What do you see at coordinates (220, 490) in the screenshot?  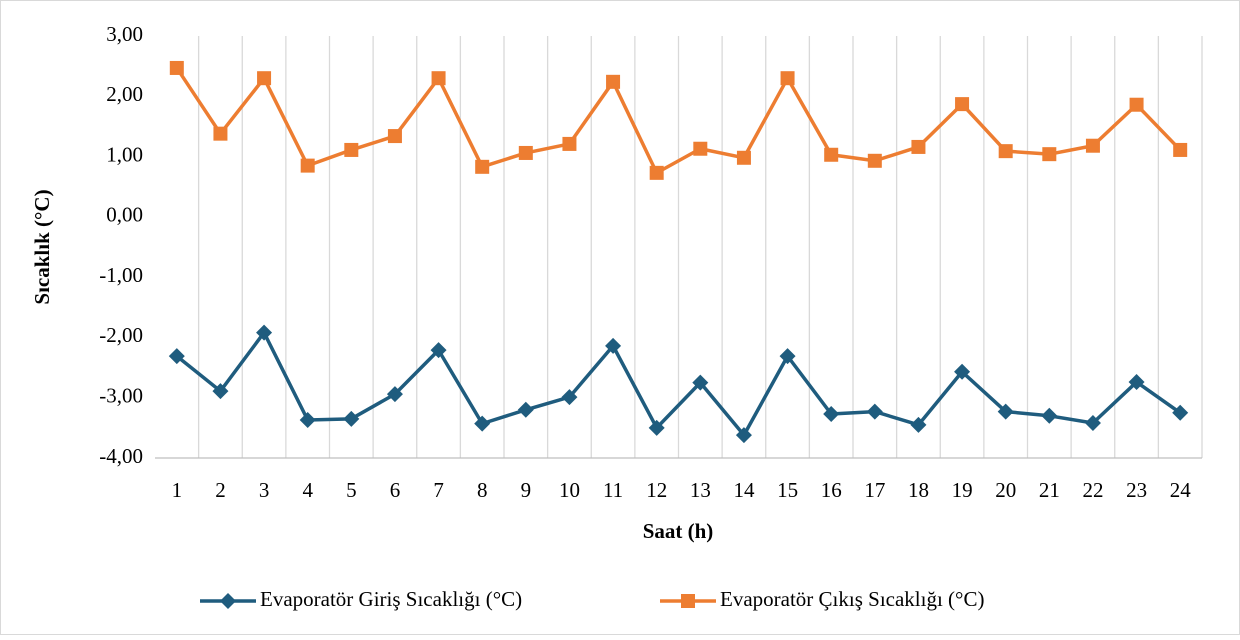 I see `x-tick-label: 2` at bounding box center [220, 490].